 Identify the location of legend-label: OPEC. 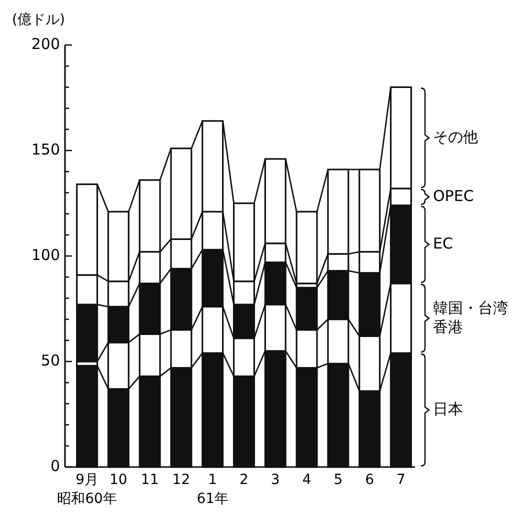
(453, 196).